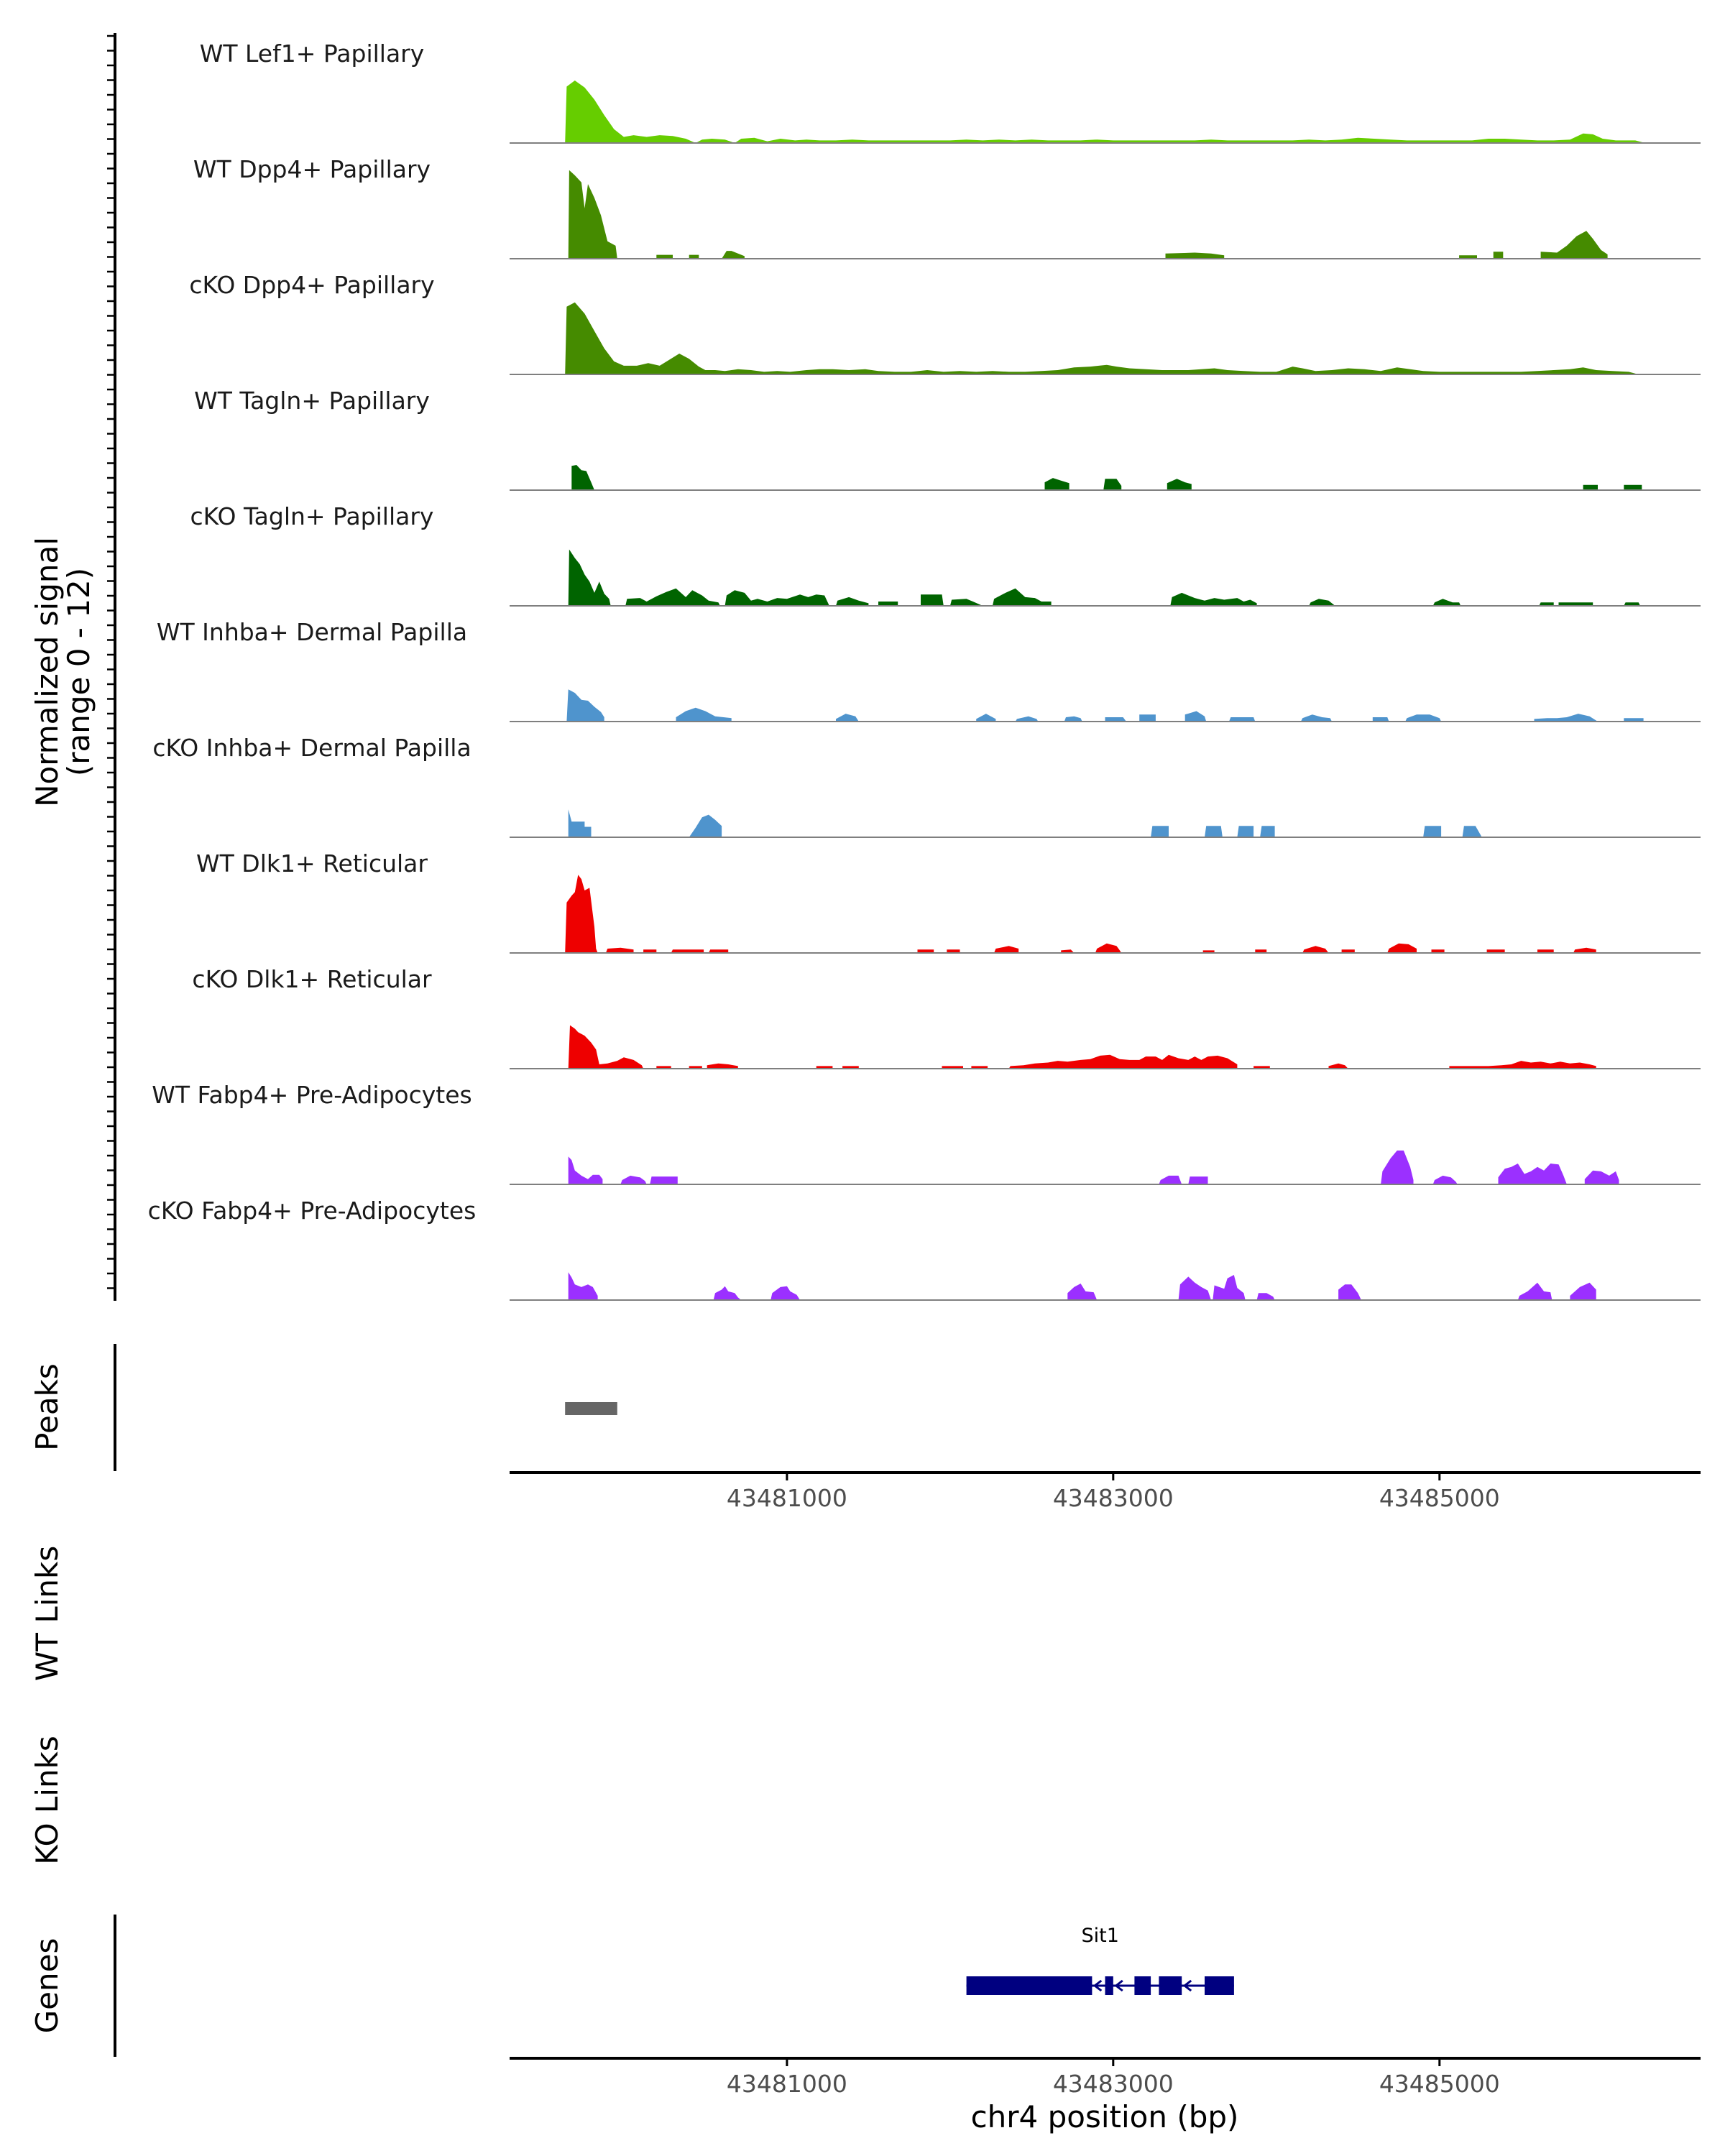  I want to click on peaks-label: Peaks, so click(47, 1407).